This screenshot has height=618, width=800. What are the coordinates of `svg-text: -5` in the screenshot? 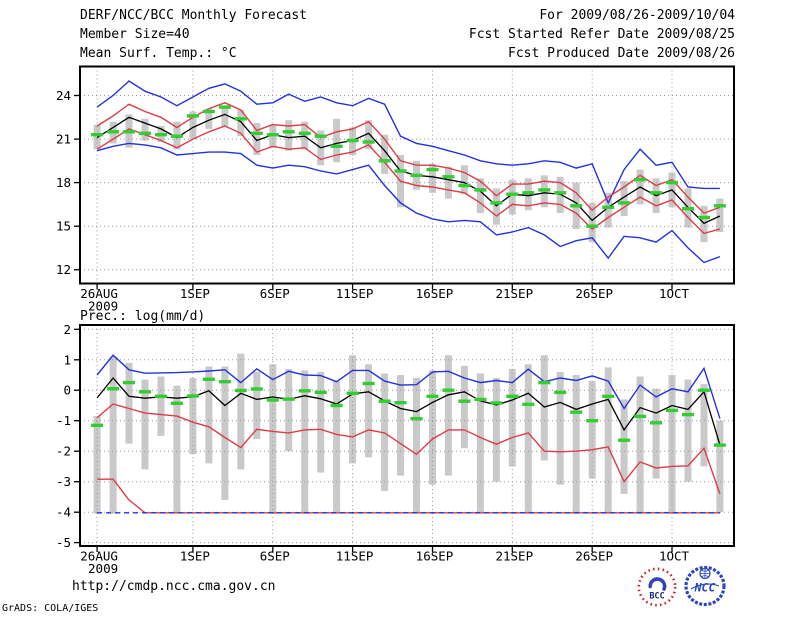 It's located at (63, 542).